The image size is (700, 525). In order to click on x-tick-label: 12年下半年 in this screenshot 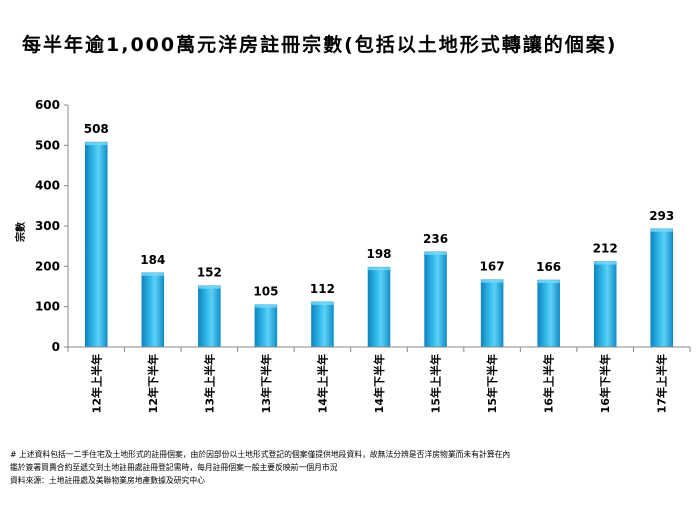, I will do `click(153, 383)`.